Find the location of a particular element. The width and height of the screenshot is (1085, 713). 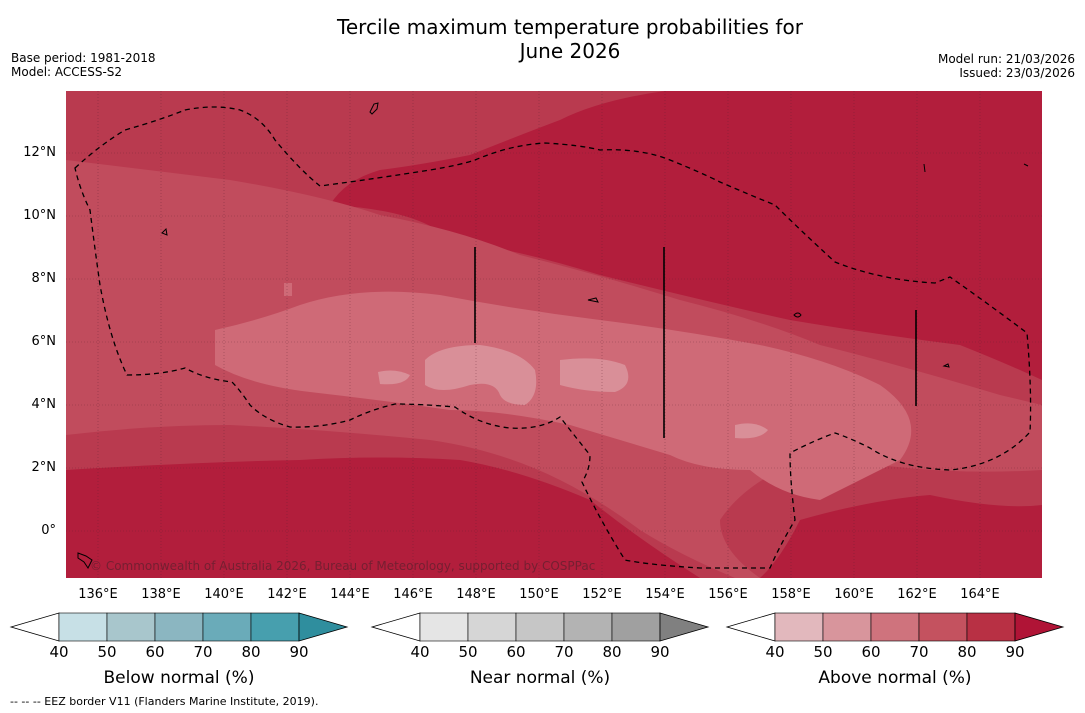

colorbar-near is located at coordinates (540, 627).